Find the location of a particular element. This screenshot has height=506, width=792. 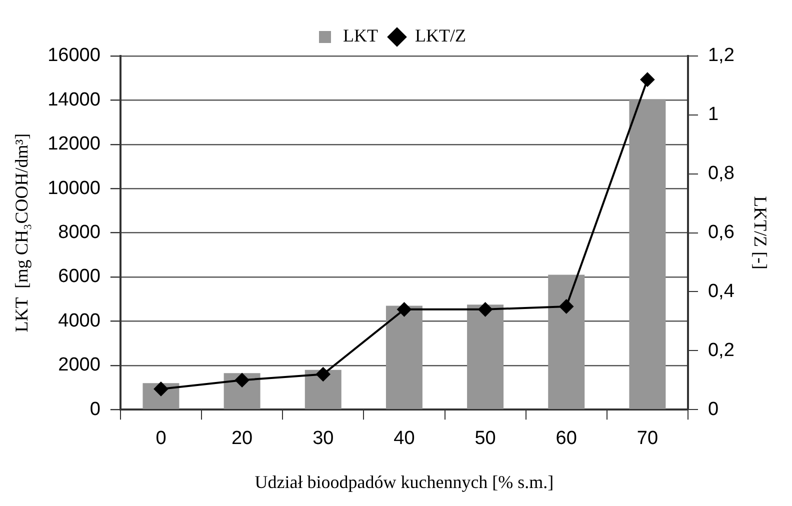

y-tick-label: 12000 is located at coordinates (74, 144).